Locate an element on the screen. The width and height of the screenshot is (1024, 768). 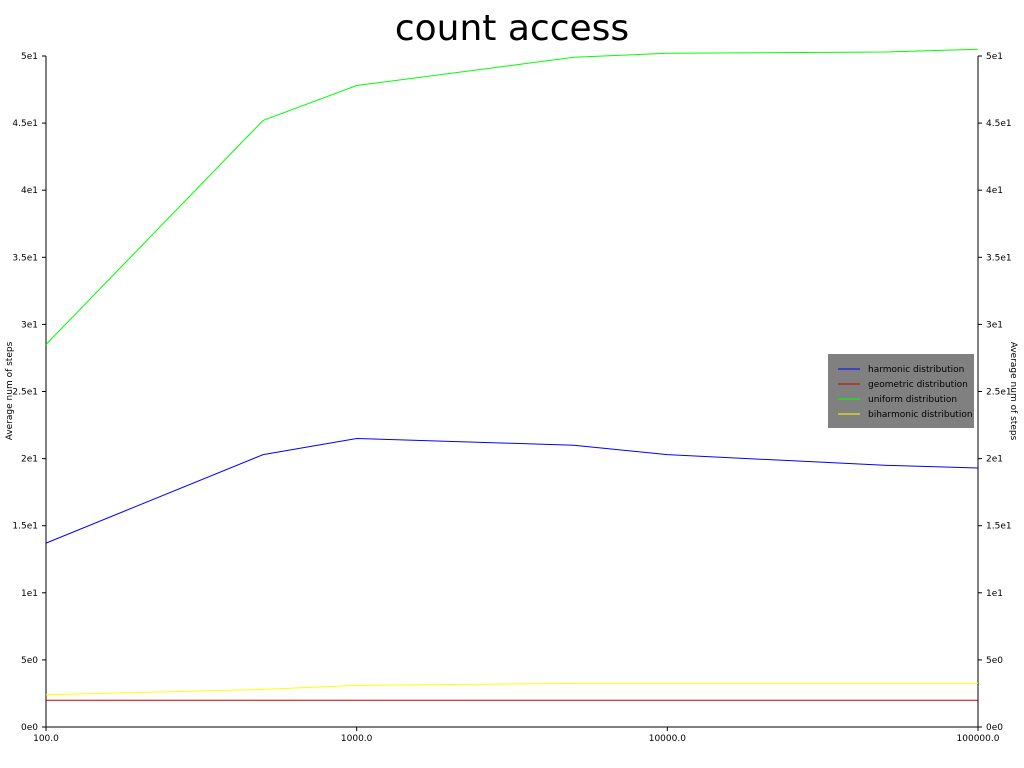
legend-label: geometric distribution is located at coordinates (918, 385).